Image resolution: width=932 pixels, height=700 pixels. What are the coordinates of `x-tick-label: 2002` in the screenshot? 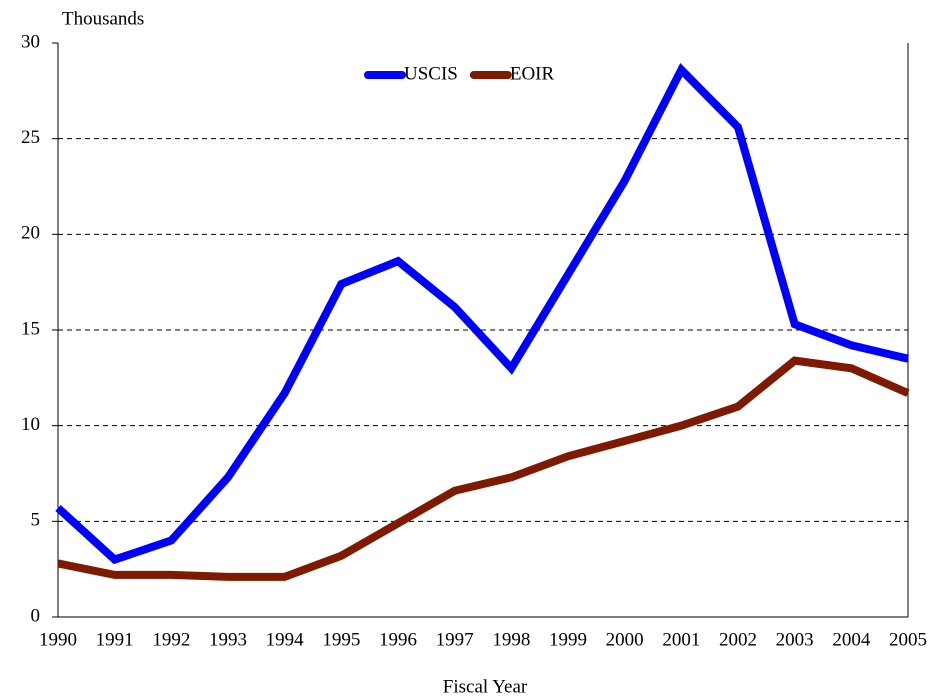 It's located at (738, 639).